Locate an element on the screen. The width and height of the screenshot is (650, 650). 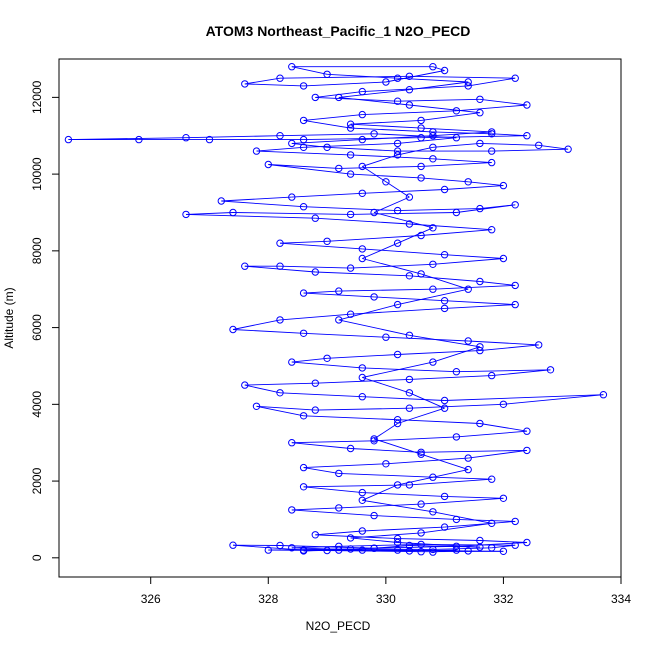
y-axis: 0 2000 4000 6000 8000 10000 12000 is located at coordinates (45, 320).